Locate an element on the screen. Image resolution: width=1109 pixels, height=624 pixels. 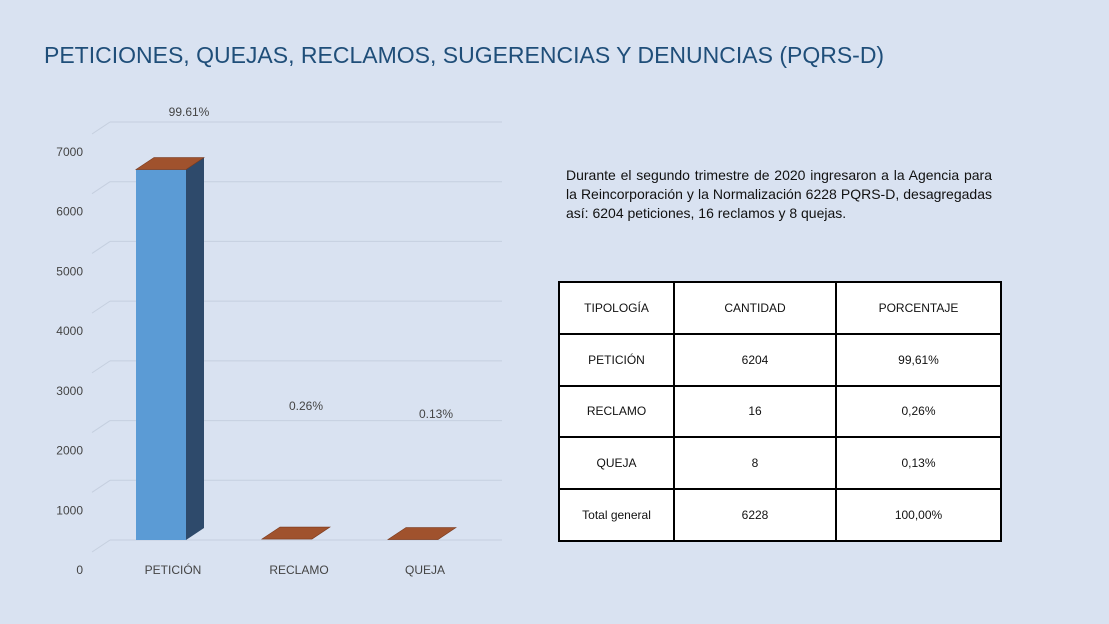
table-header-row: TIPOLOGÍA CANTIDAD PORCENTAJE is located at coordinates (780, 308).